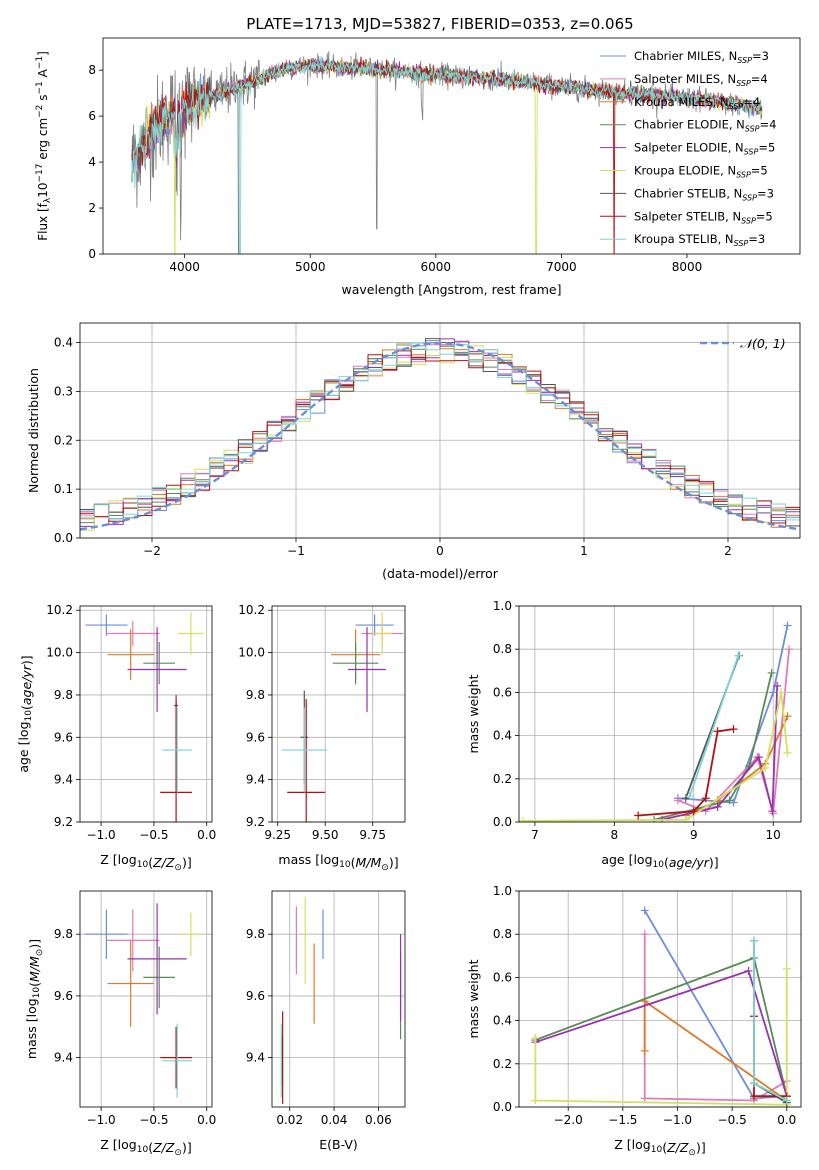 The image size is (819, 1170). Describe the element at coordinates (440, 573) in the screenshot. I see `x-axis-label: (data-model)/error` at that location.